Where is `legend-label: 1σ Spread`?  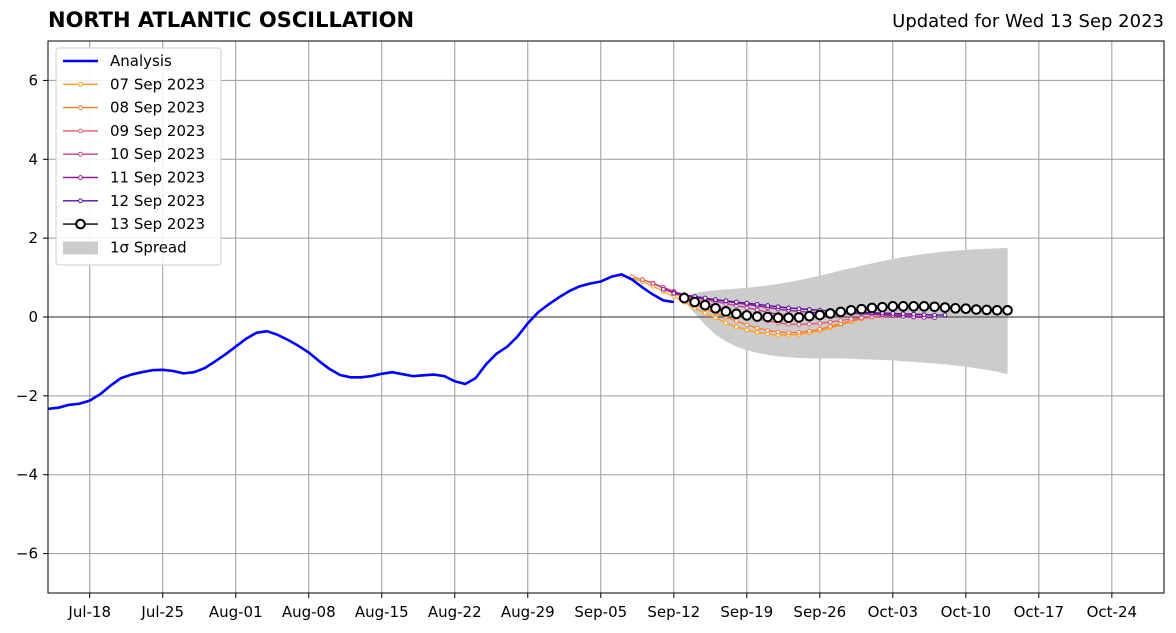
legend-label: 1σ Spread is located at coordinates (148, 247).